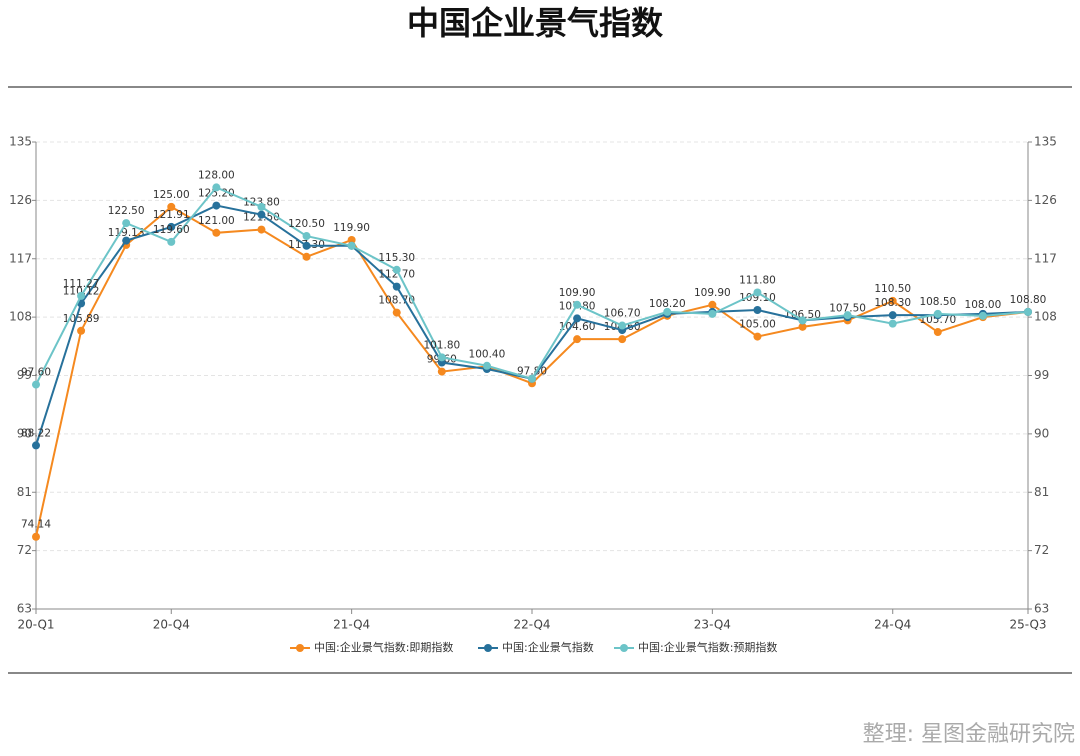  What do you see at coordinates (622, 314) in the screenshot?
I see `data-label: 106.70` at bounding box center [622, 314].